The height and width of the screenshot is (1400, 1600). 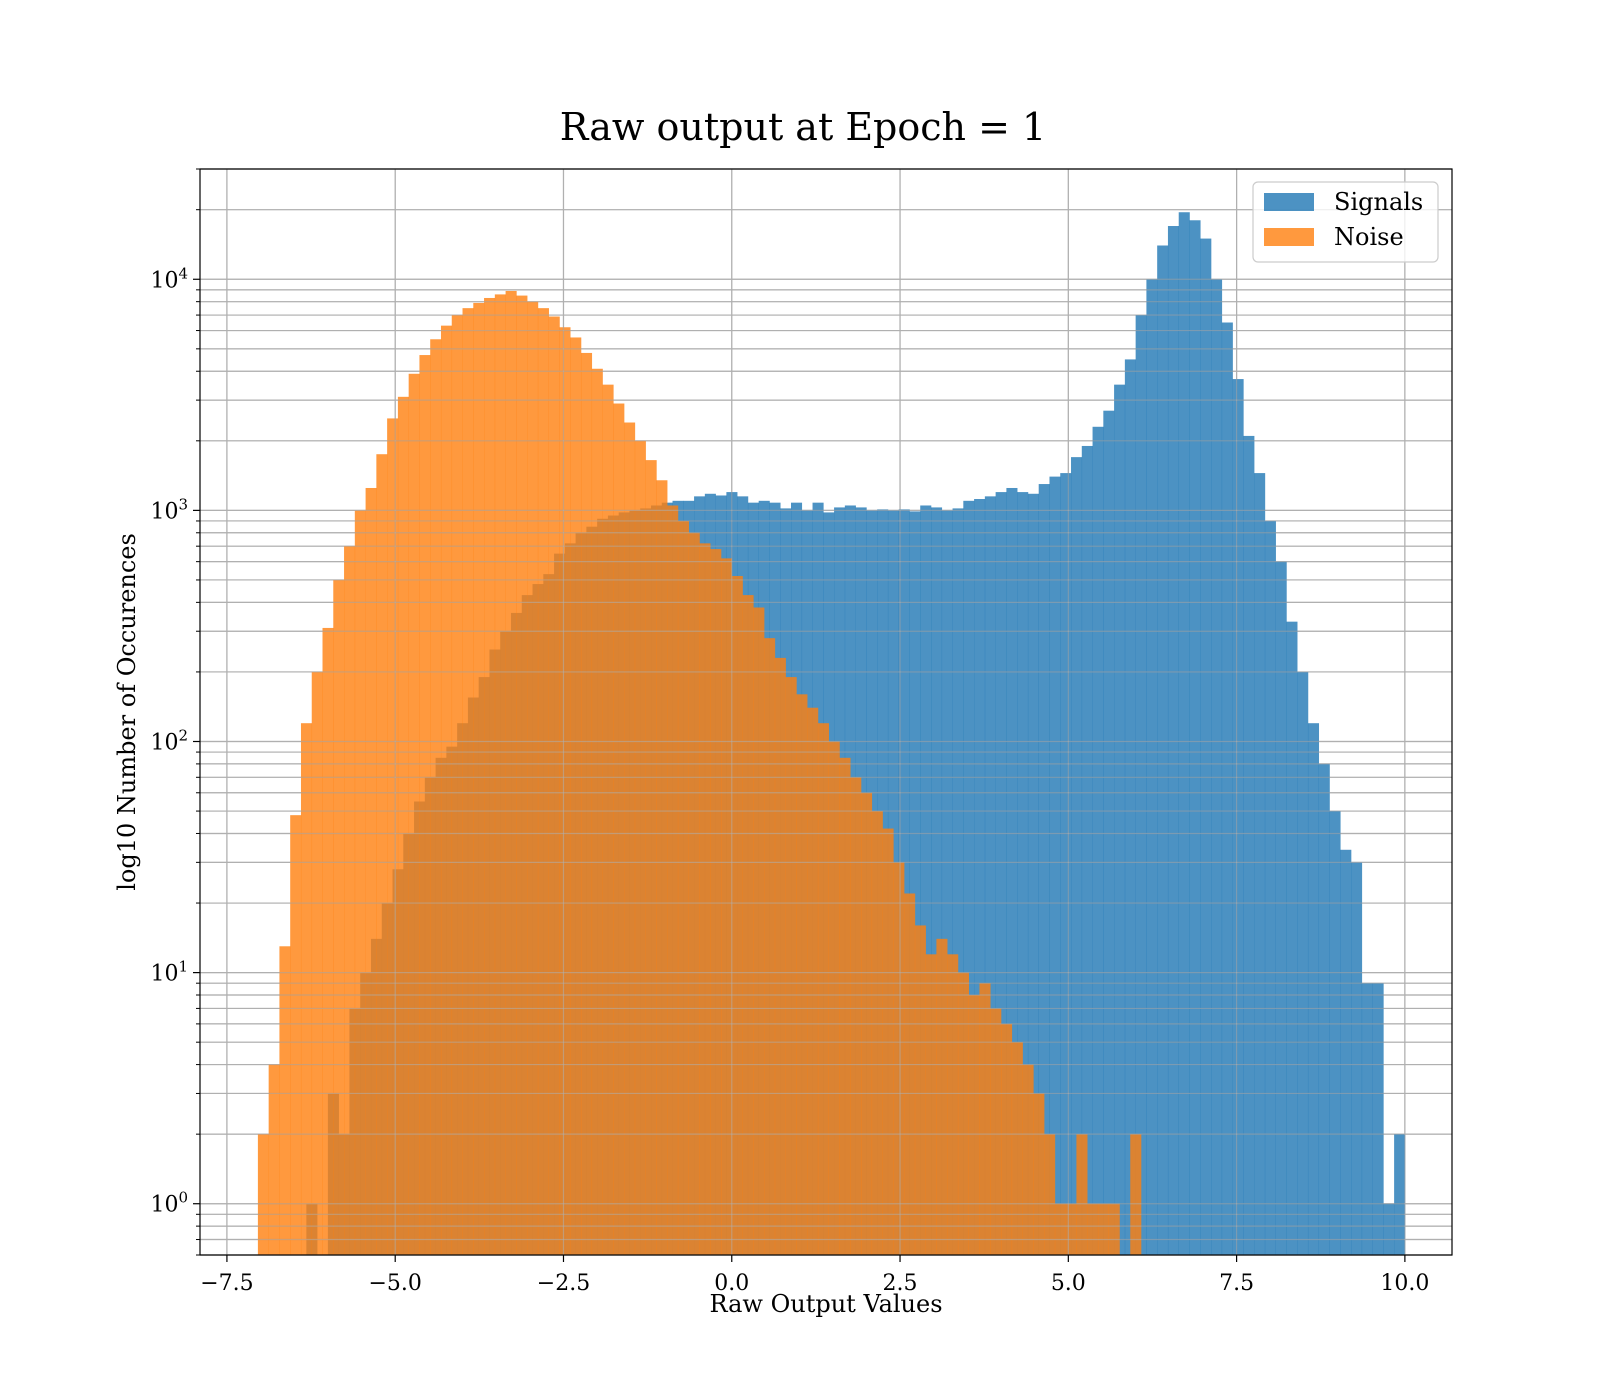 What do you see at coordinates (1289, 202) in the screenshot?
I see `legend-swatch-signals` at bounding box center [1289, 202].